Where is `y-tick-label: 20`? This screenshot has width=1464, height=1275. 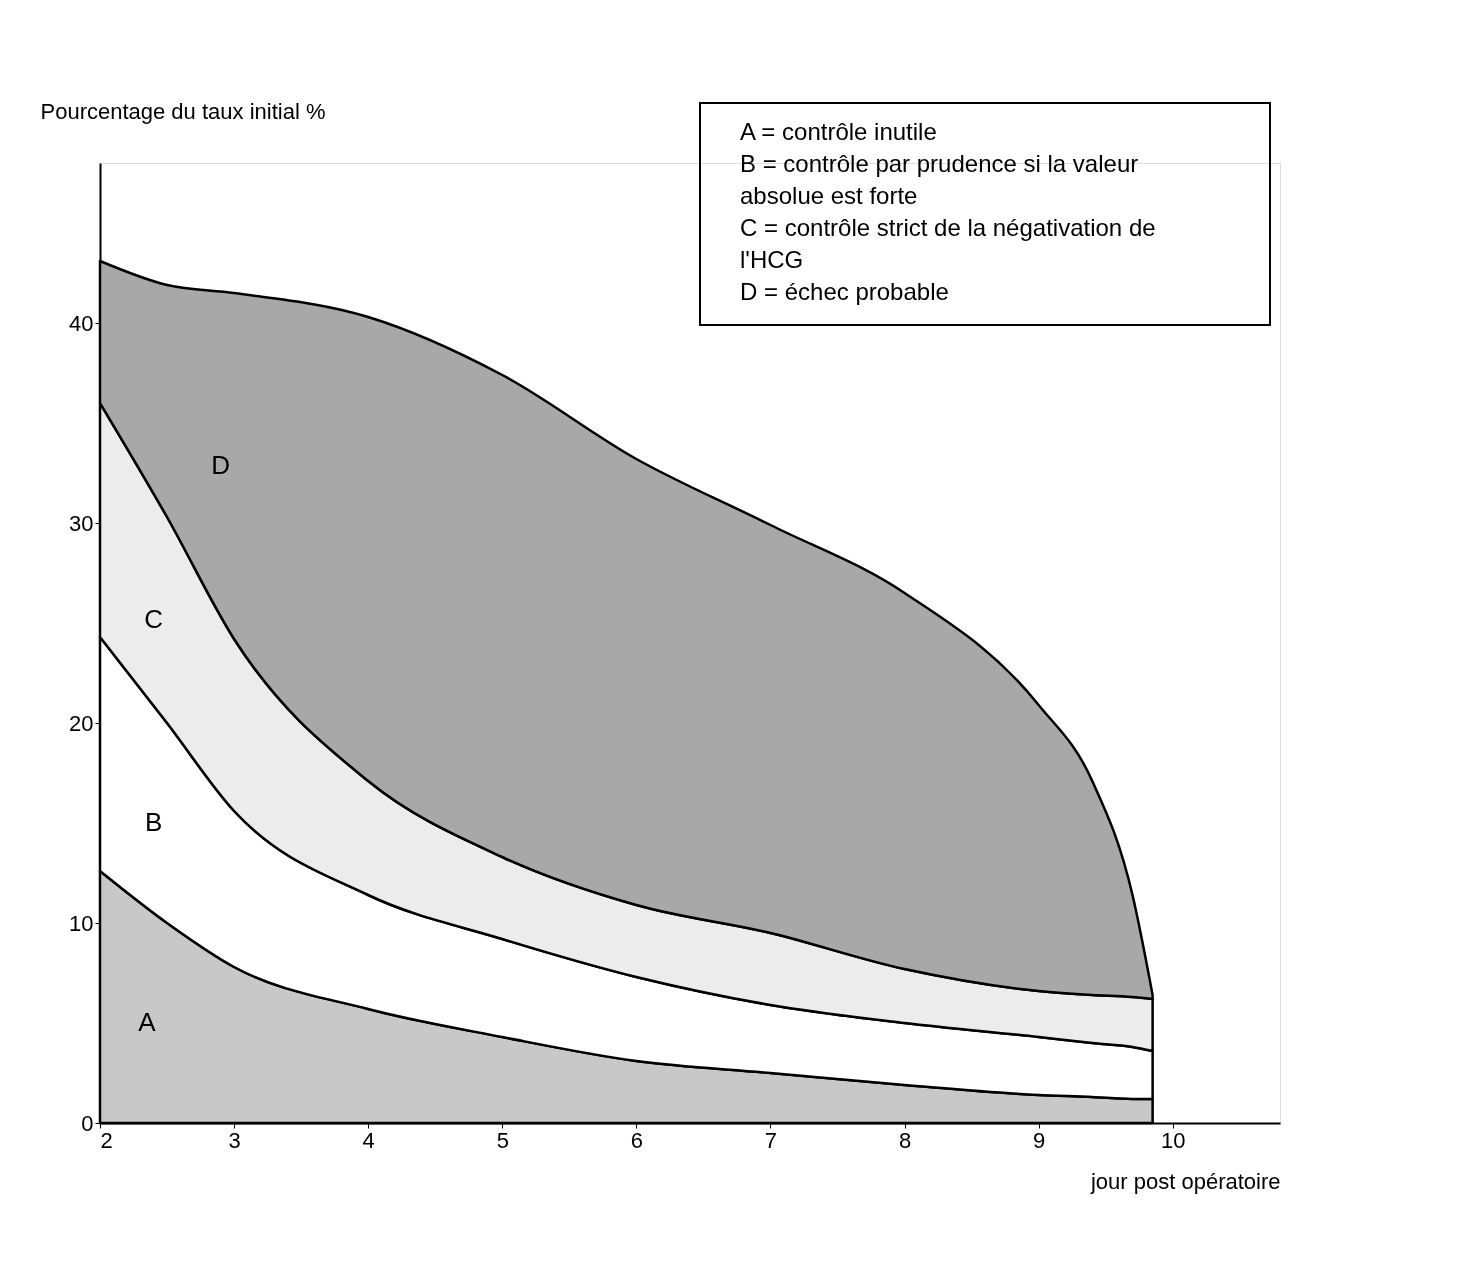 y-tick-label: 20 is located at coordinates (81, 723).